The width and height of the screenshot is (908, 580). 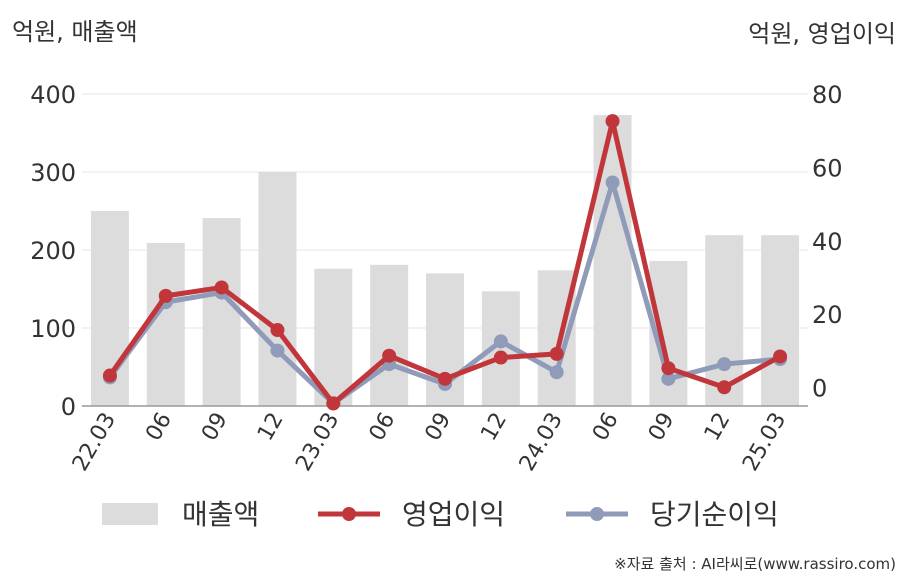 I want to click on x-tick-label: 25.03, so click(x=764, y=442).